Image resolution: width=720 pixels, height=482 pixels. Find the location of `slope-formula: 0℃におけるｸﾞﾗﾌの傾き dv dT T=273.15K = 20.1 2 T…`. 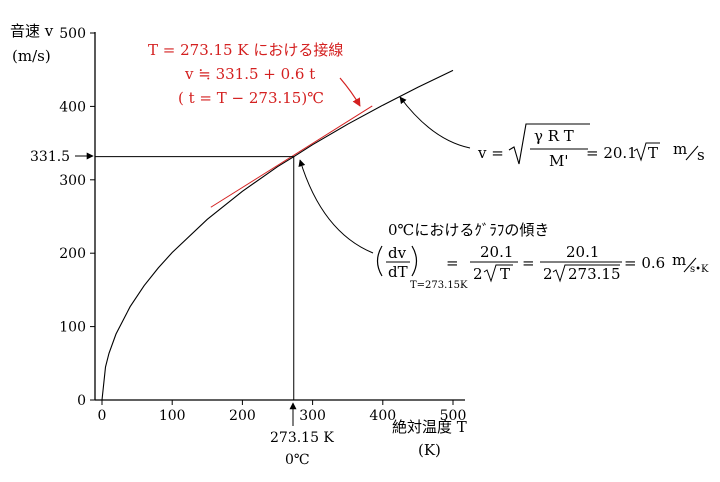

slope-formula: 0℃におけるｸﾞﾗﾌの傾き dv dT T=273.15K = 20.1 2 T… is located at coordinates (542, 256).